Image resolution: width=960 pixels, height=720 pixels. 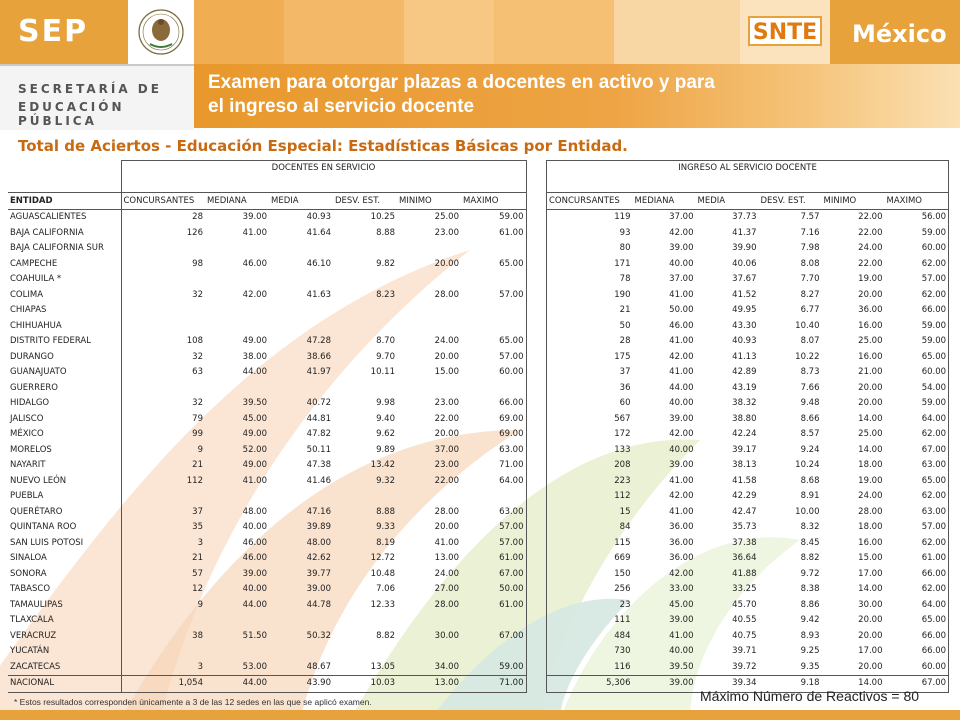 What do you see at coordinates (267, 605) in the screenshot?
I see `table-row: TAMAULIPAS 9 44.00 44.78 12.33 28.00 61.00` at bounding box center [267, 605].